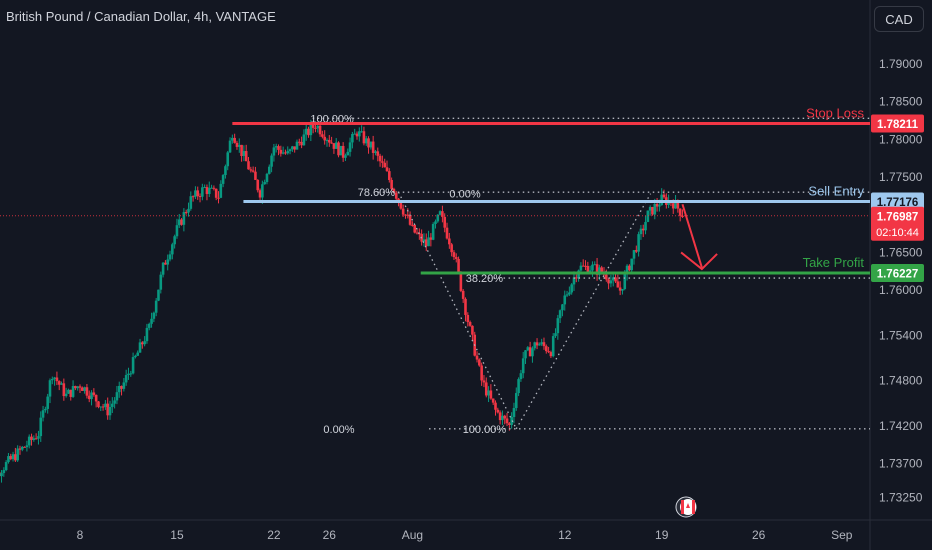  I want to click on flag-band-icon, so click(693, 507).